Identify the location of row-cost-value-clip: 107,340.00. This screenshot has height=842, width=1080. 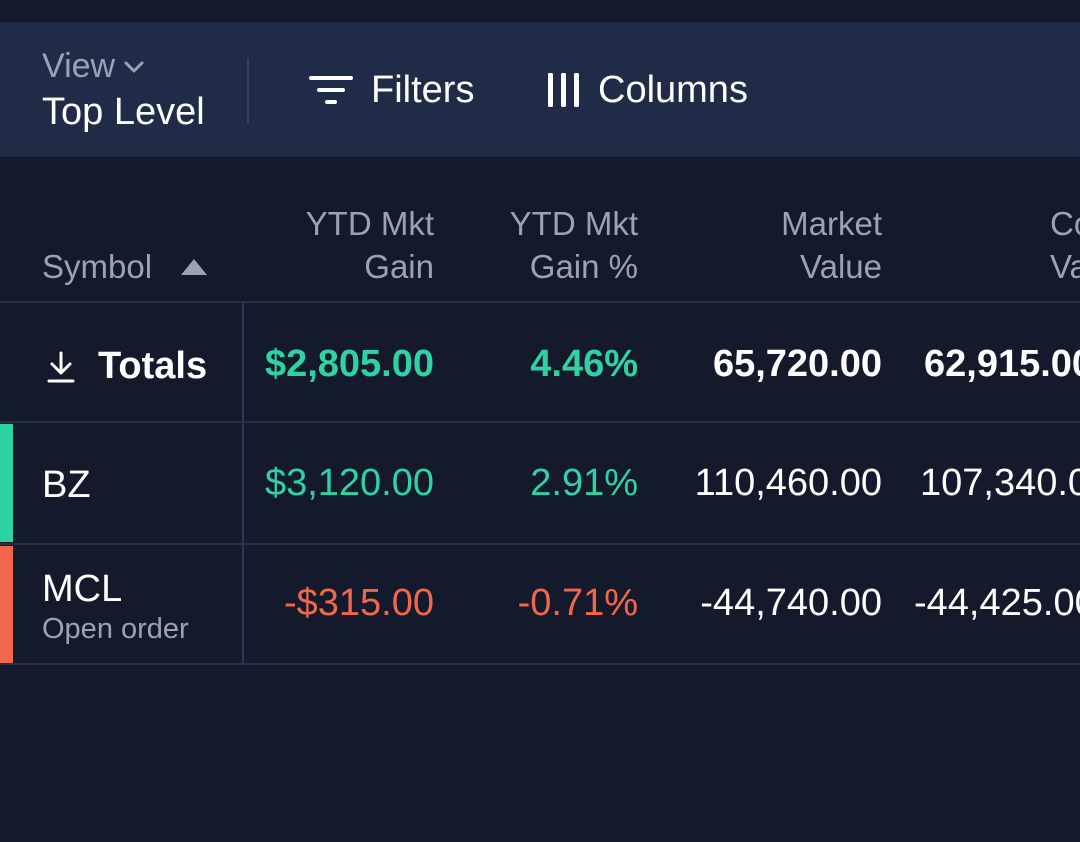
(990, 485).